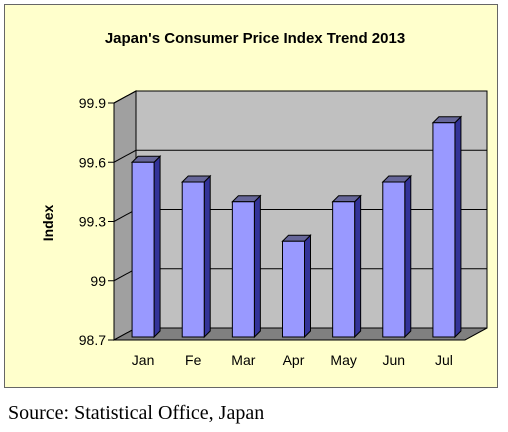 Image resolution: width=508 pixels, height=432 pixels. I want to click on y-tick-label: 99.6, so click(92, 162).